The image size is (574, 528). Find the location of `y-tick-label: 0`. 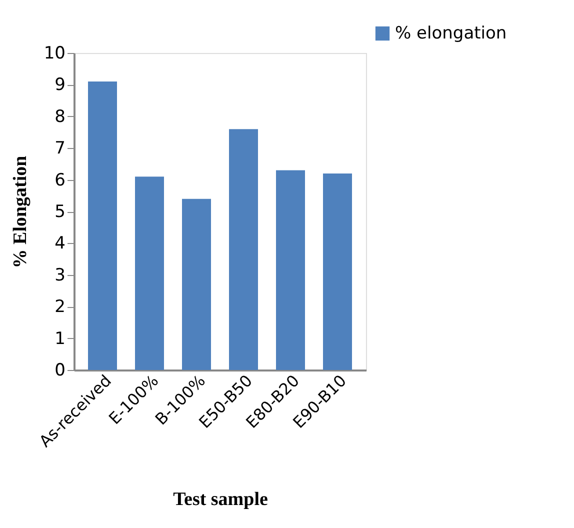

y-tick-label: 0 is located at coordinates (60, 370).